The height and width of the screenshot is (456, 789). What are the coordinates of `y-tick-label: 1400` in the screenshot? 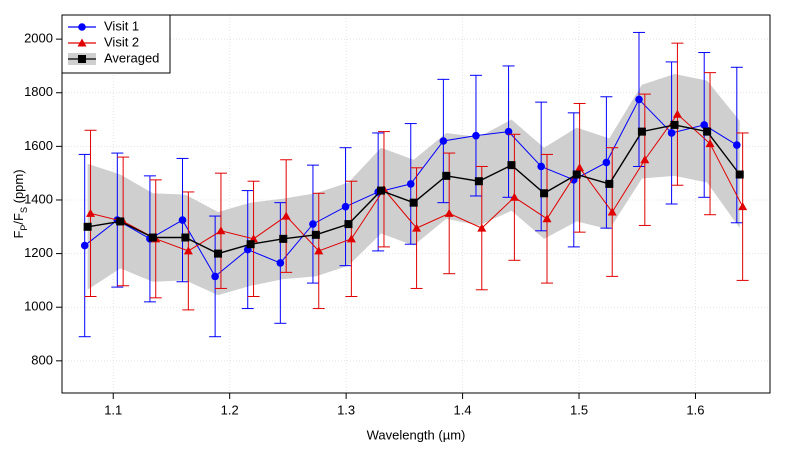 It's located at (38, 198).